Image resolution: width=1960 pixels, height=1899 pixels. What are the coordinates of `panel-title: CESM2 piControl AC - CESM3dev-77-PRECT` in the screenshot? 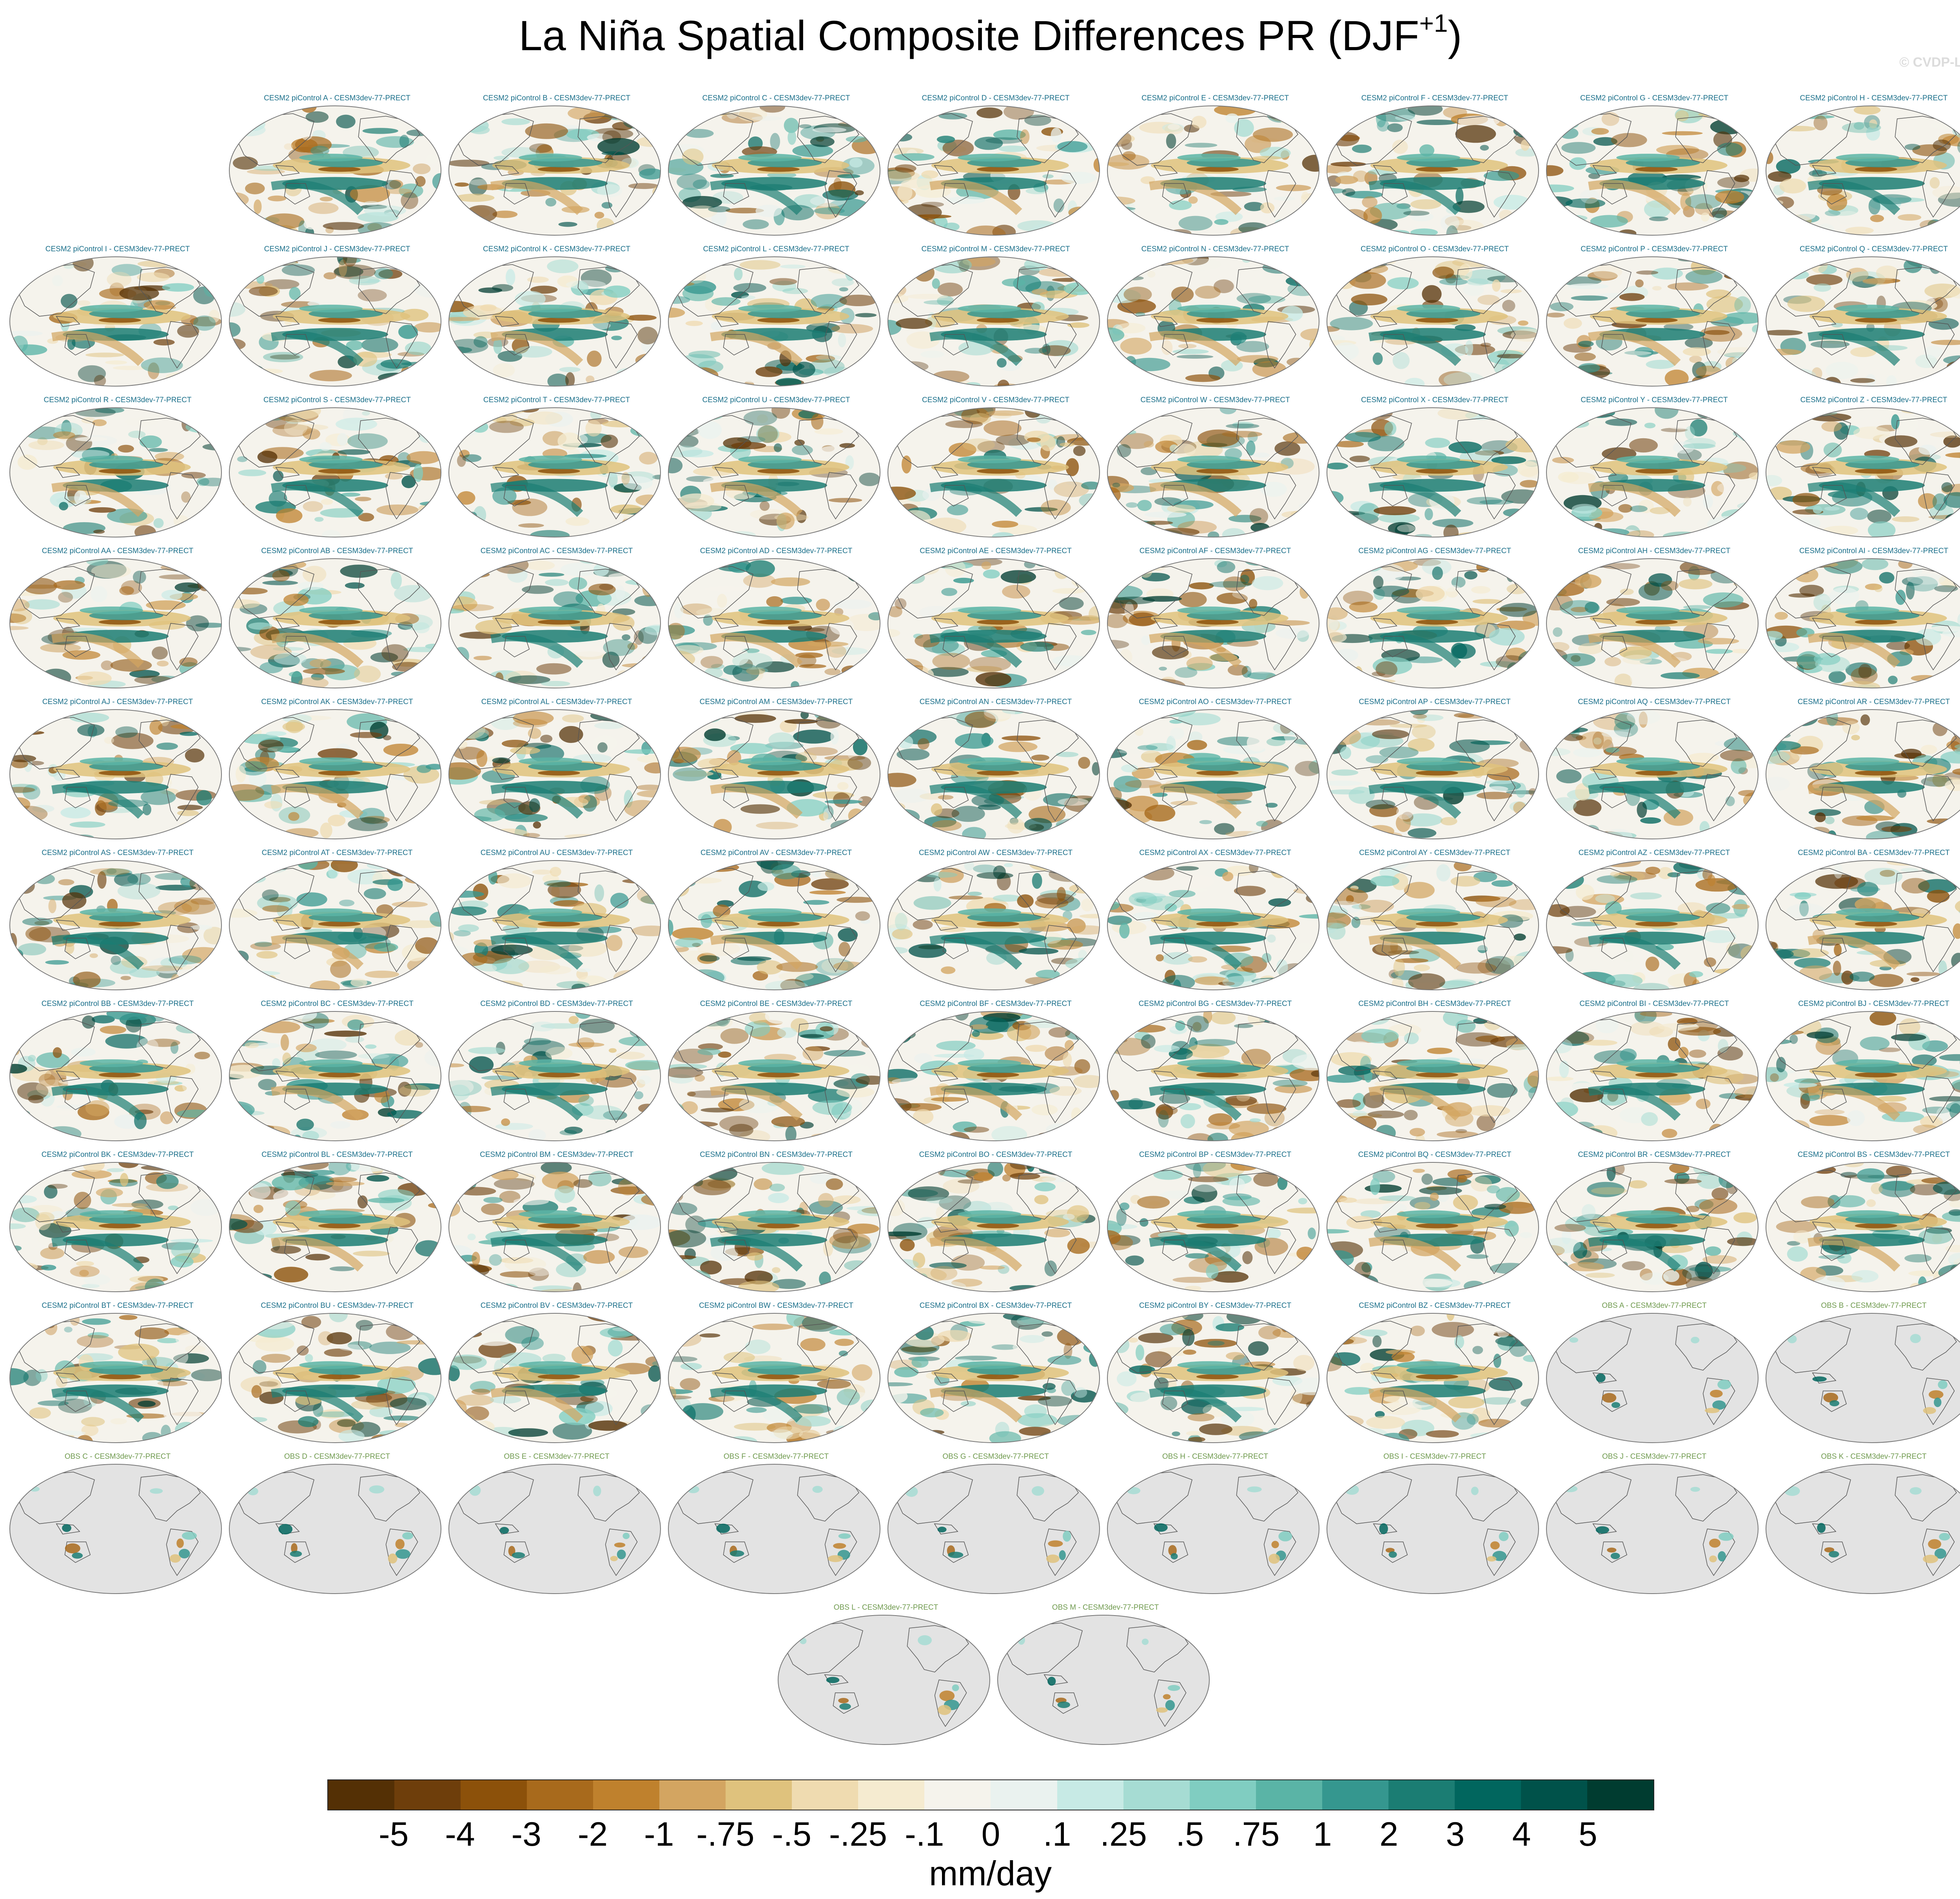 It's located at (556, 551).